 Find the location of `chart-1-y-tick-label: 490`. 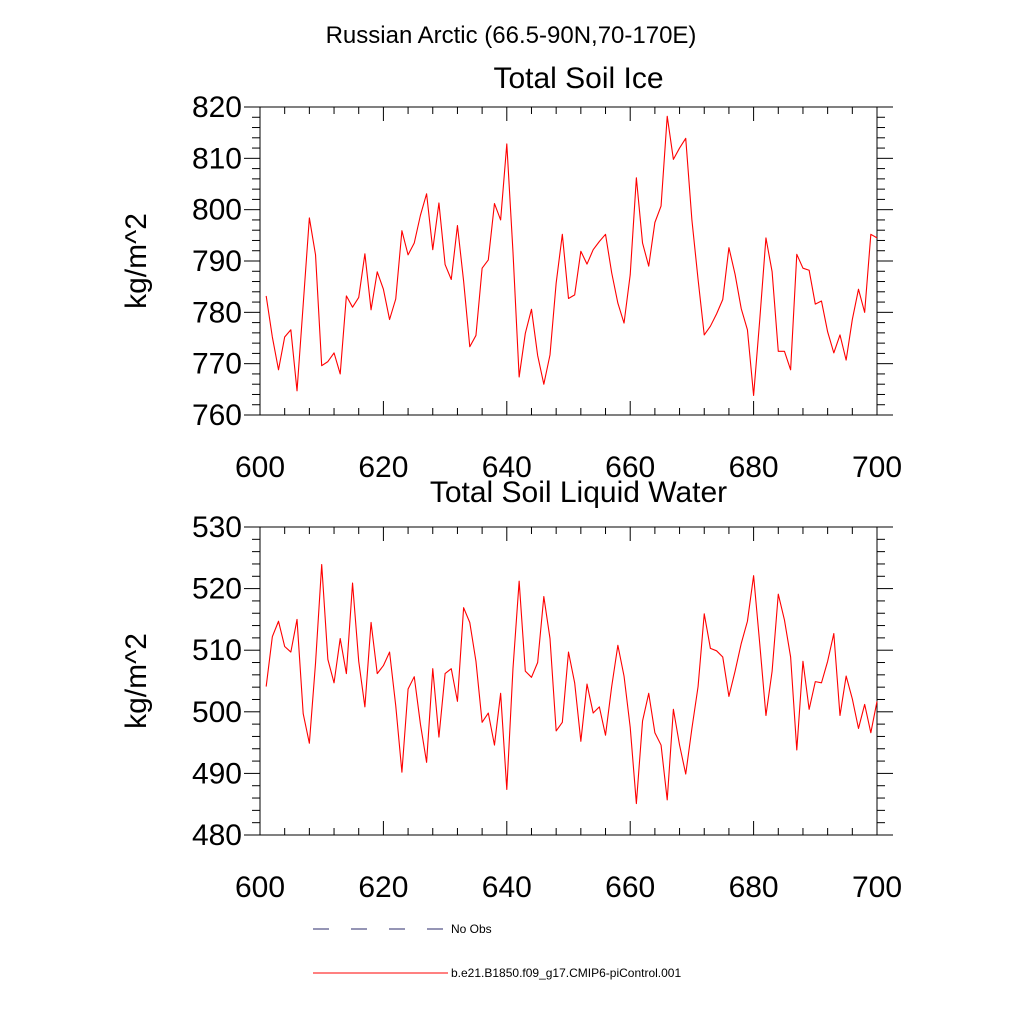

chart-1-y-tick-label: 490 is located at coordinates (217, 773).